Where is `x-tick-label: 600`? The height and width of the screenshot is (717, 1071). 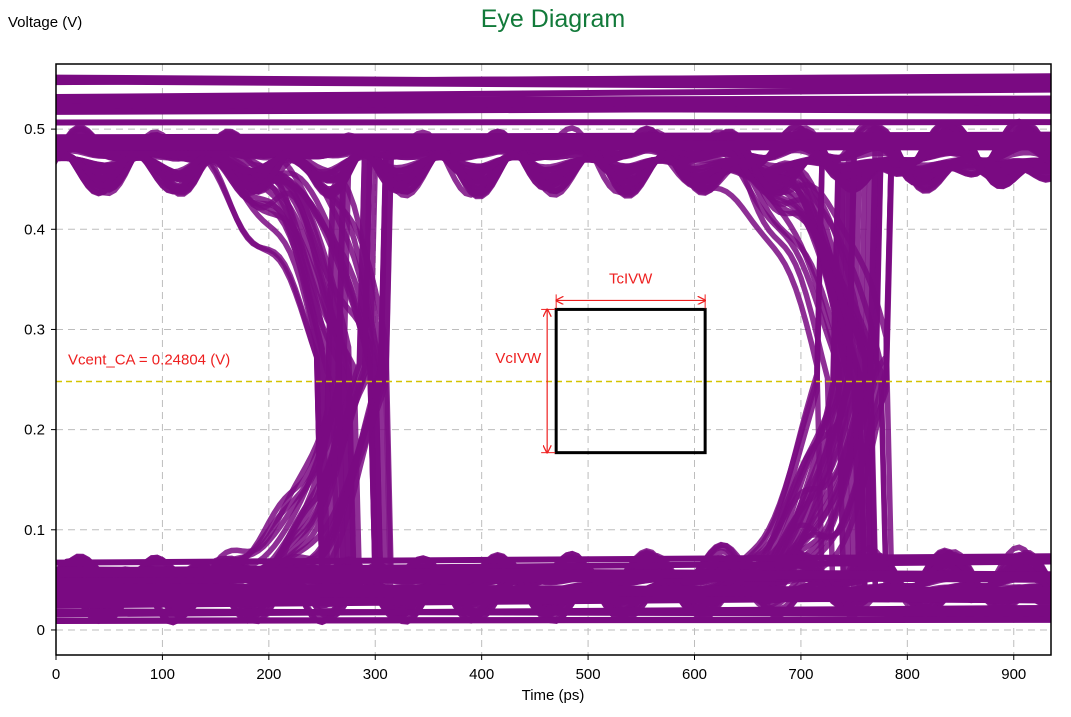 x-tick-label: 600 is located at coordinates (694, 674).